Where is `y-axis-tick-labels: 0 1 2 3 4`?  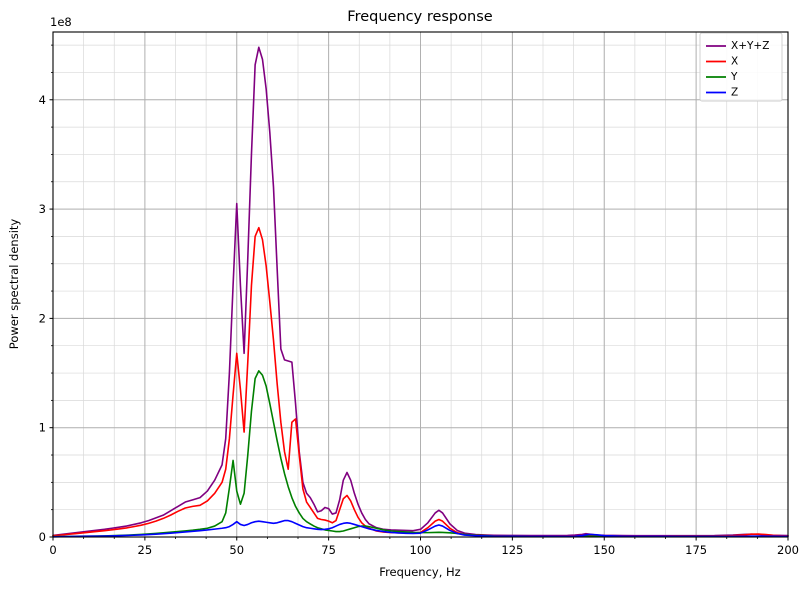 y-axis-tick-labels: 0 1 2 3 4 is located at coordinates (42, 318).